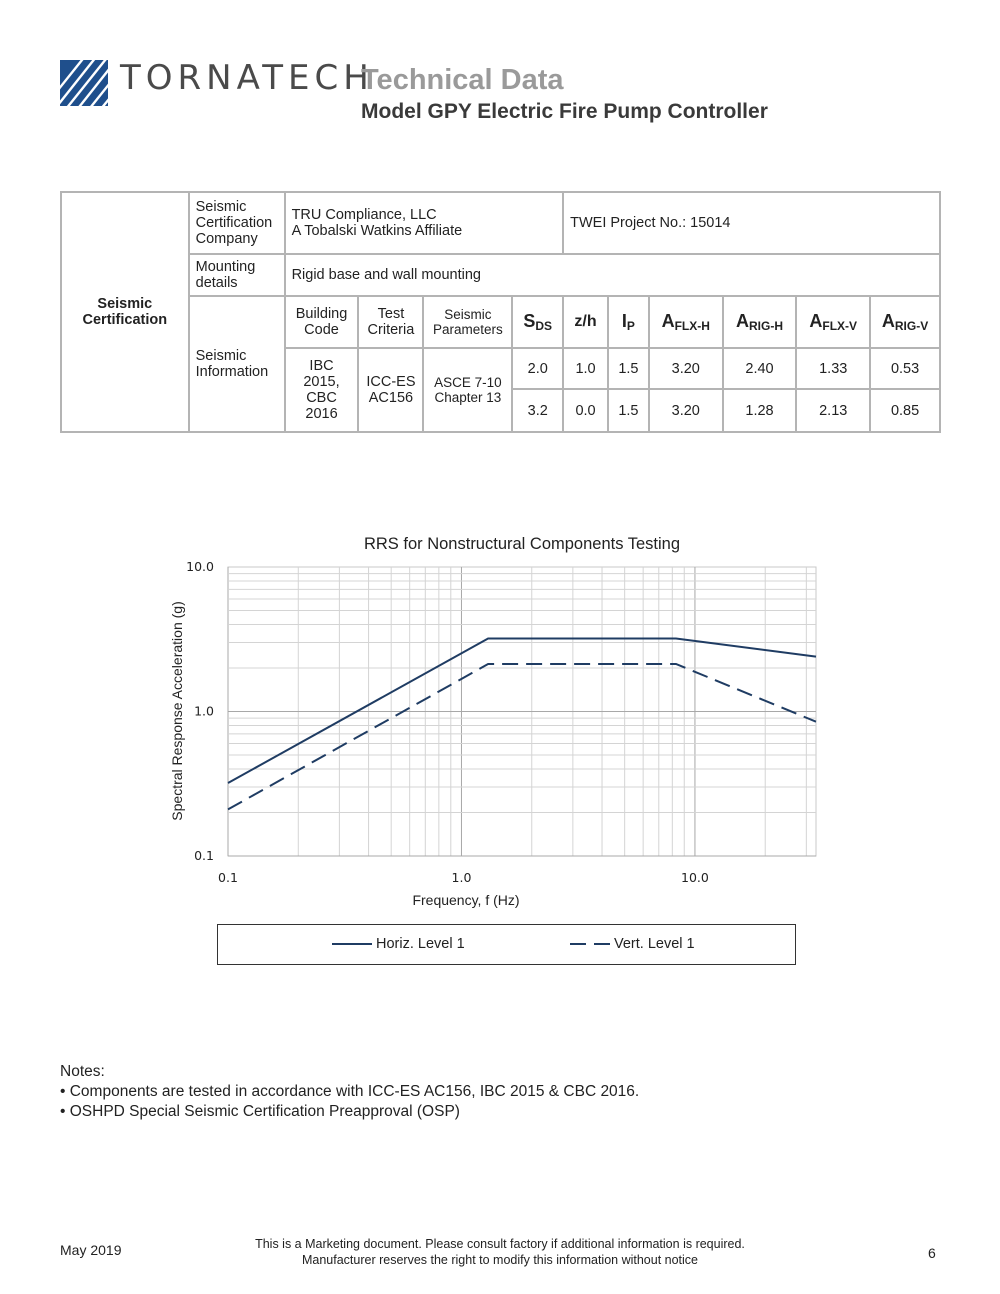  What do you see at coordinates (905, 368) in the screenshot?
I see `table-cell: 0.53` at bounding box center [905, 368].